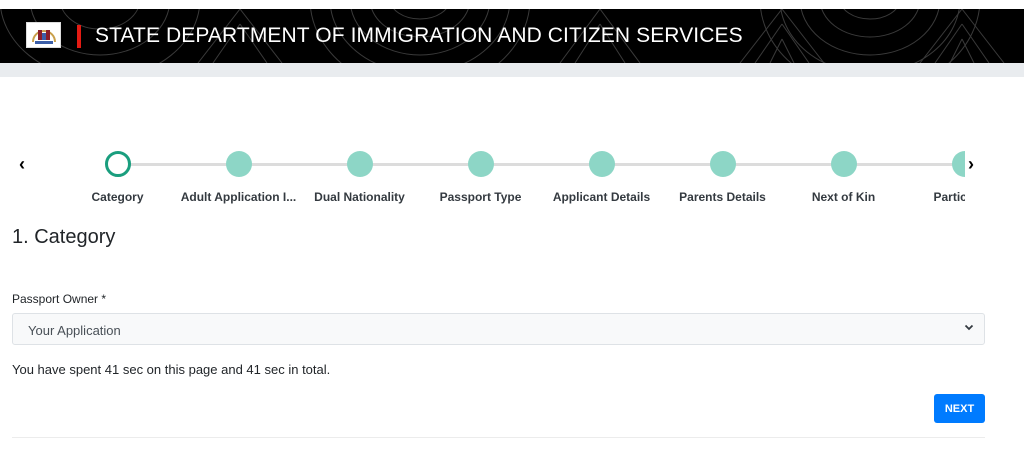 The image size is (1024, 449). I want to click on step-passport-type: Passport Type, so click(480, 172).